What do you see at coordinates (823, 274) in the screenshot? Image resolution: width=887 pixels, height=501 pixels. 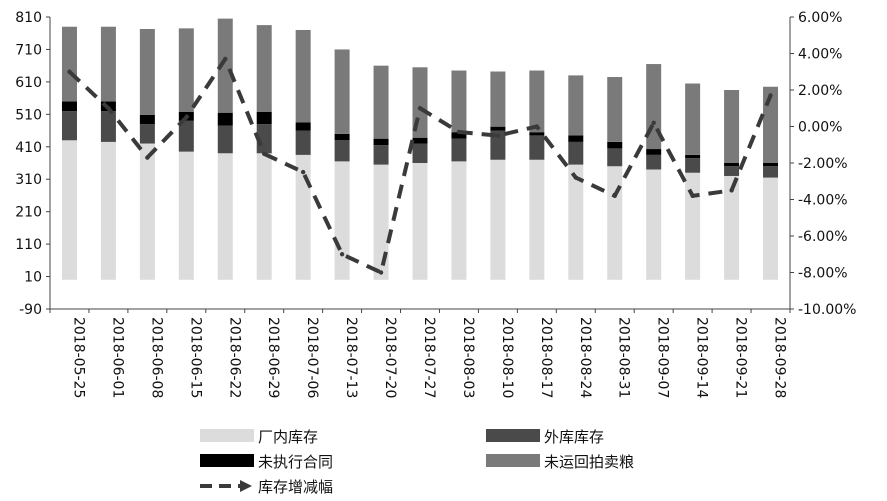 I see `right-tick-label: -8.00%` at bounding box center [823, 274].